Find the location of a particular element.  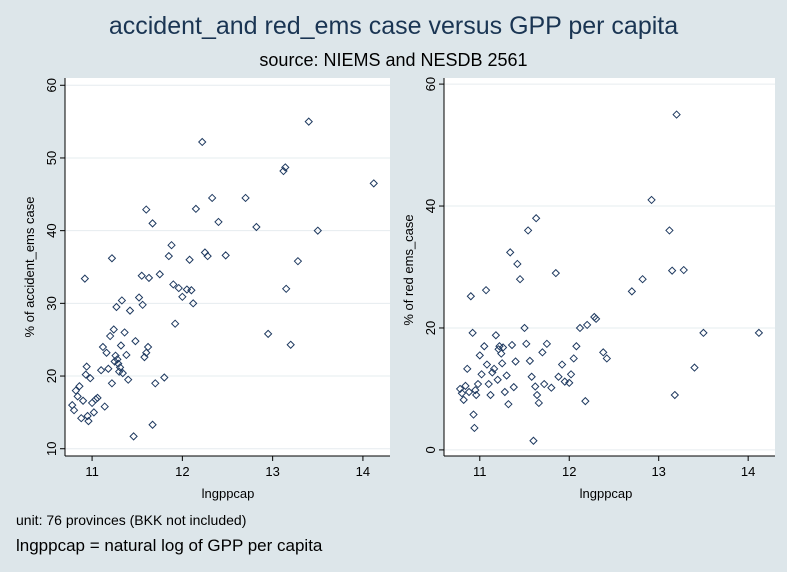

chart-subtitle: source: NIEMS and NESDB 2561 is located at coordinates (393, 60).